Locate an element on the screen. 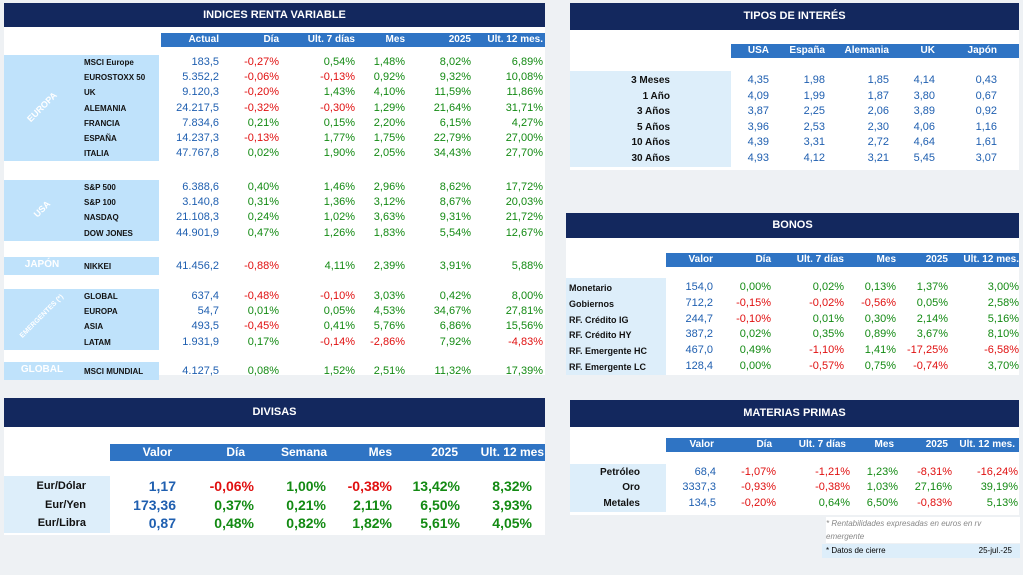 Image resolution: width=1023 pixels, height=575 pixels. cell-value: 27,00% is located at coordinates (524, 138).